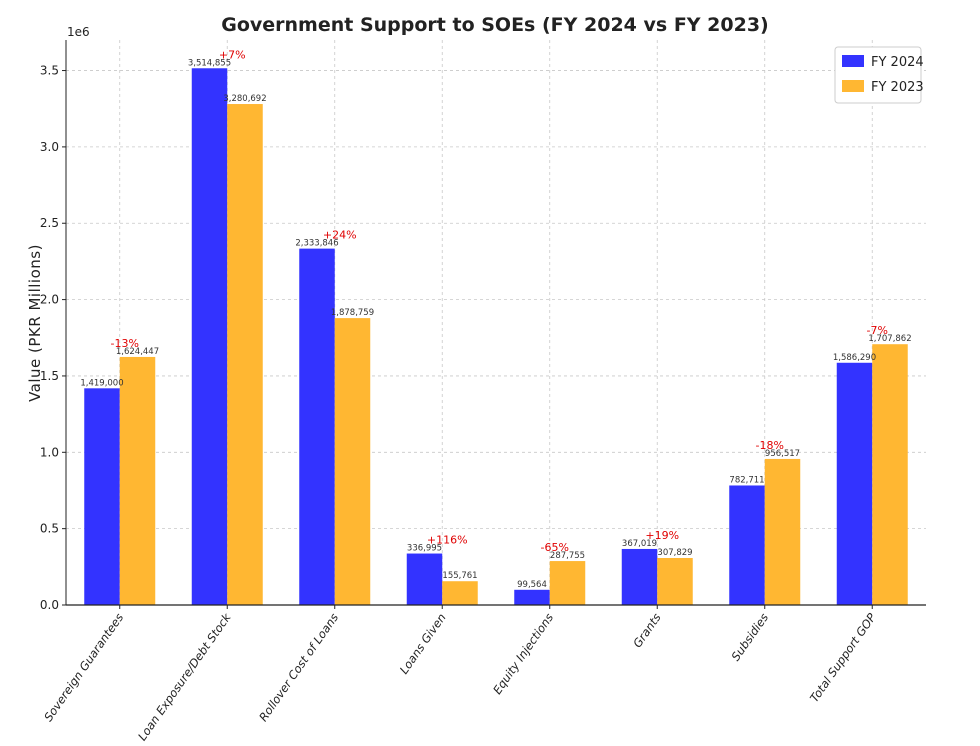  Describe the element at coordinates (298, 667) in the screenshot. I see `x-tick-label: Rollover Cost of Loans` at that location.